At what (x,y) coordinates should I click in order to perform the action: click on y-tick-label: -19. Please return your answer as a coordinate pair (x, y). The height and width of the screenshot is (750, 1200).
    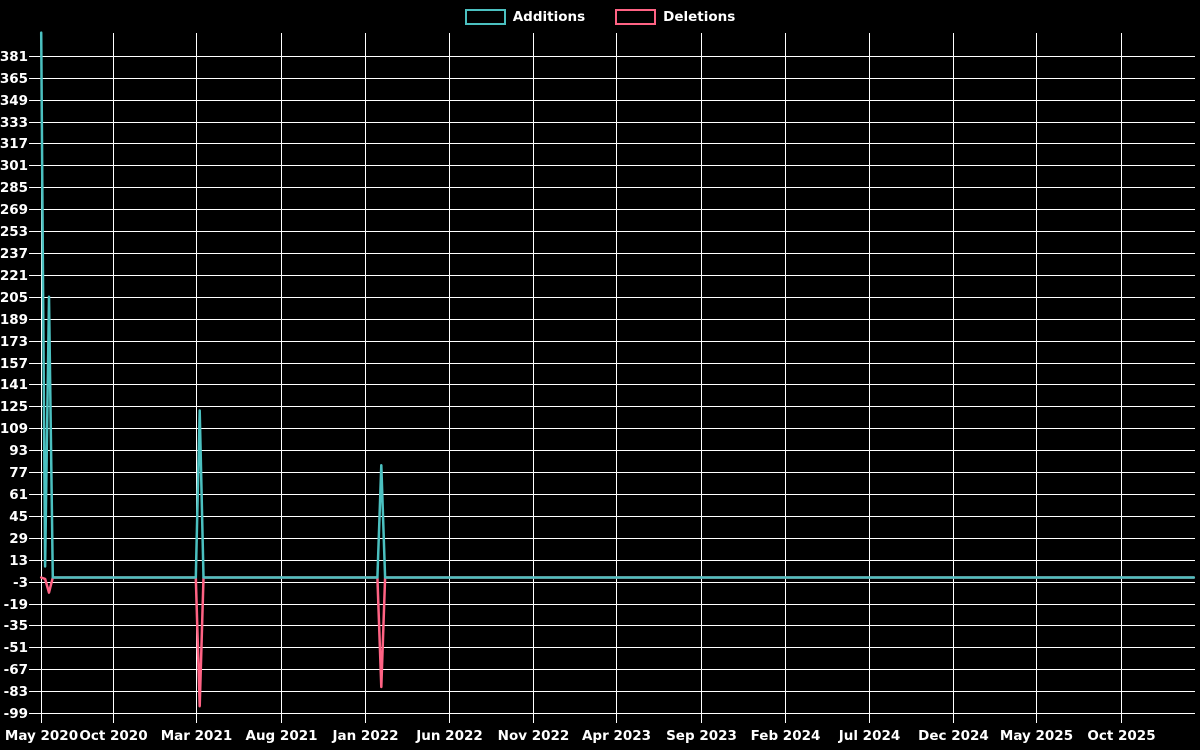
    Looking at the image, I should click on (16, 605).